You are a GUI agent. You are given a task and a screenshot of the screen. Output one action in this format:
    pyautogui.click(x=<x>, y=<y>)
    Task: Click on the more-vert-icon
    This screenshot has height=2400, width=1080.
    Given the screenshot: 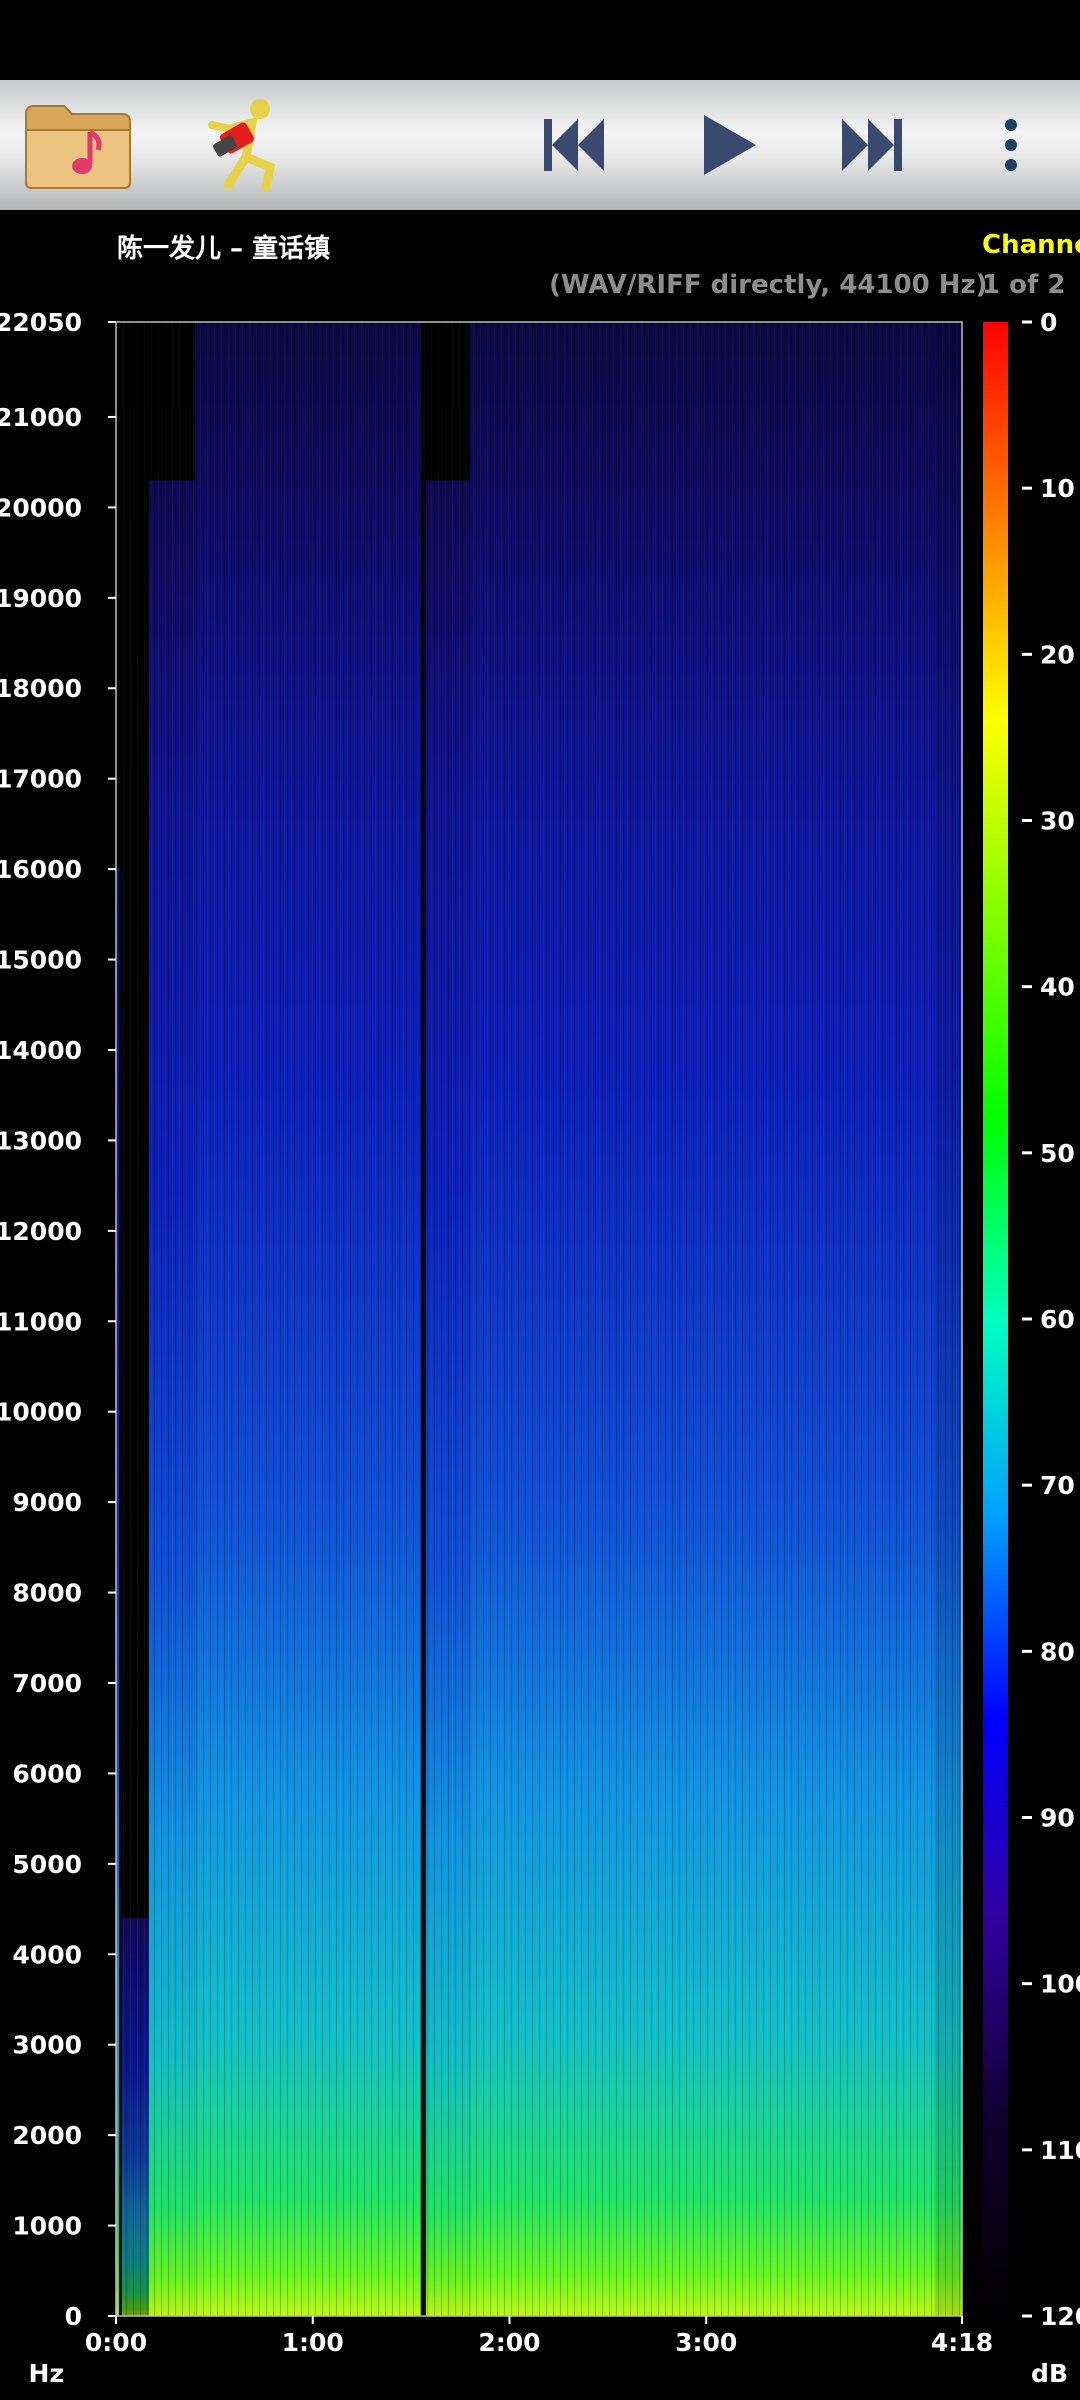 What is the action you would take?
    pyautogui.click(x=1011, y=145)
    